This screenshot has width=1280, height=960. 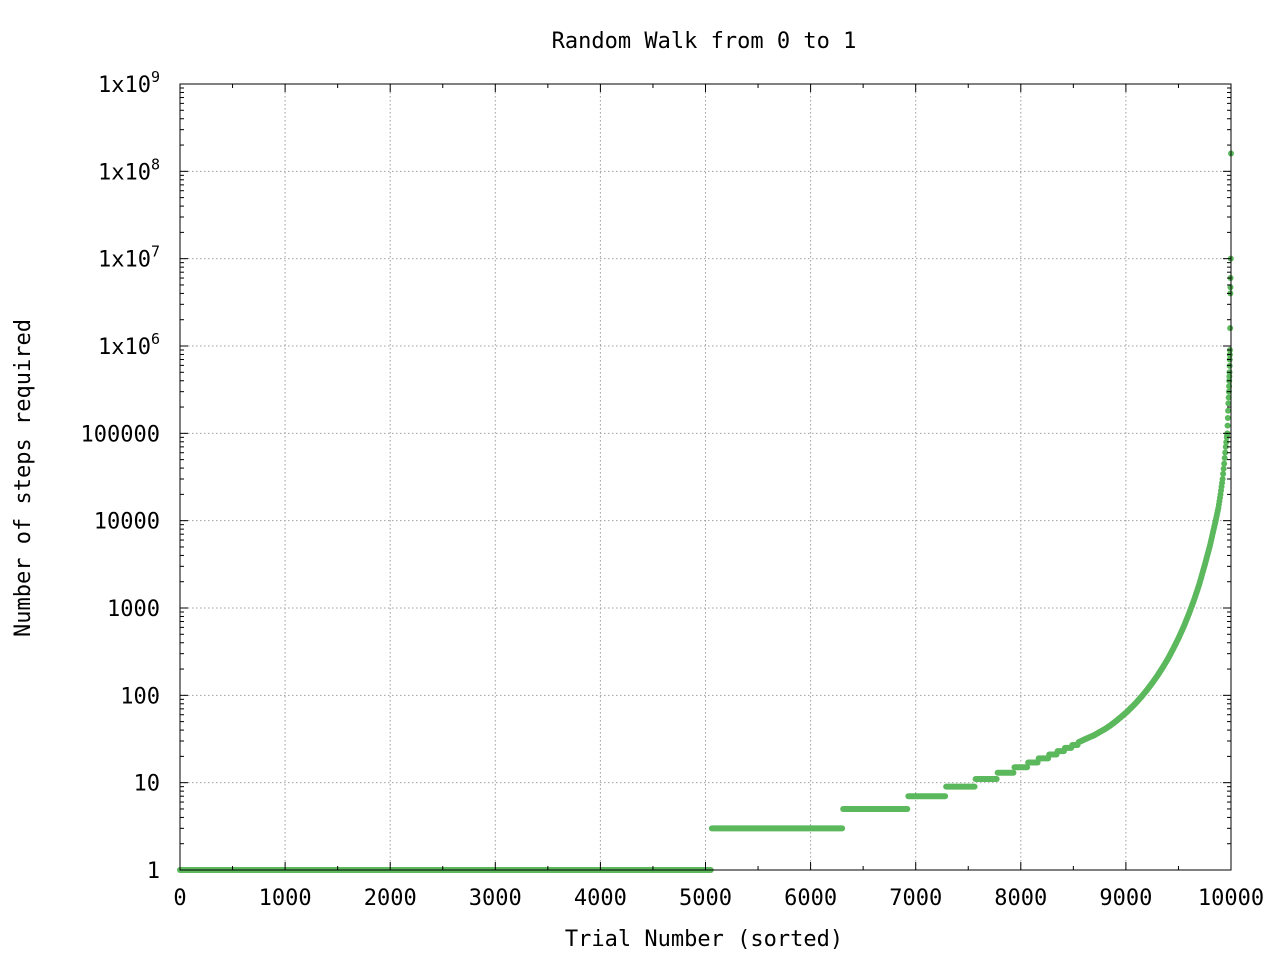 What do you see at coordinates (704, 41) in the screenshot?
I see `chart-title: Random Walk from 0 to 1` at bounding box center [704, 41].